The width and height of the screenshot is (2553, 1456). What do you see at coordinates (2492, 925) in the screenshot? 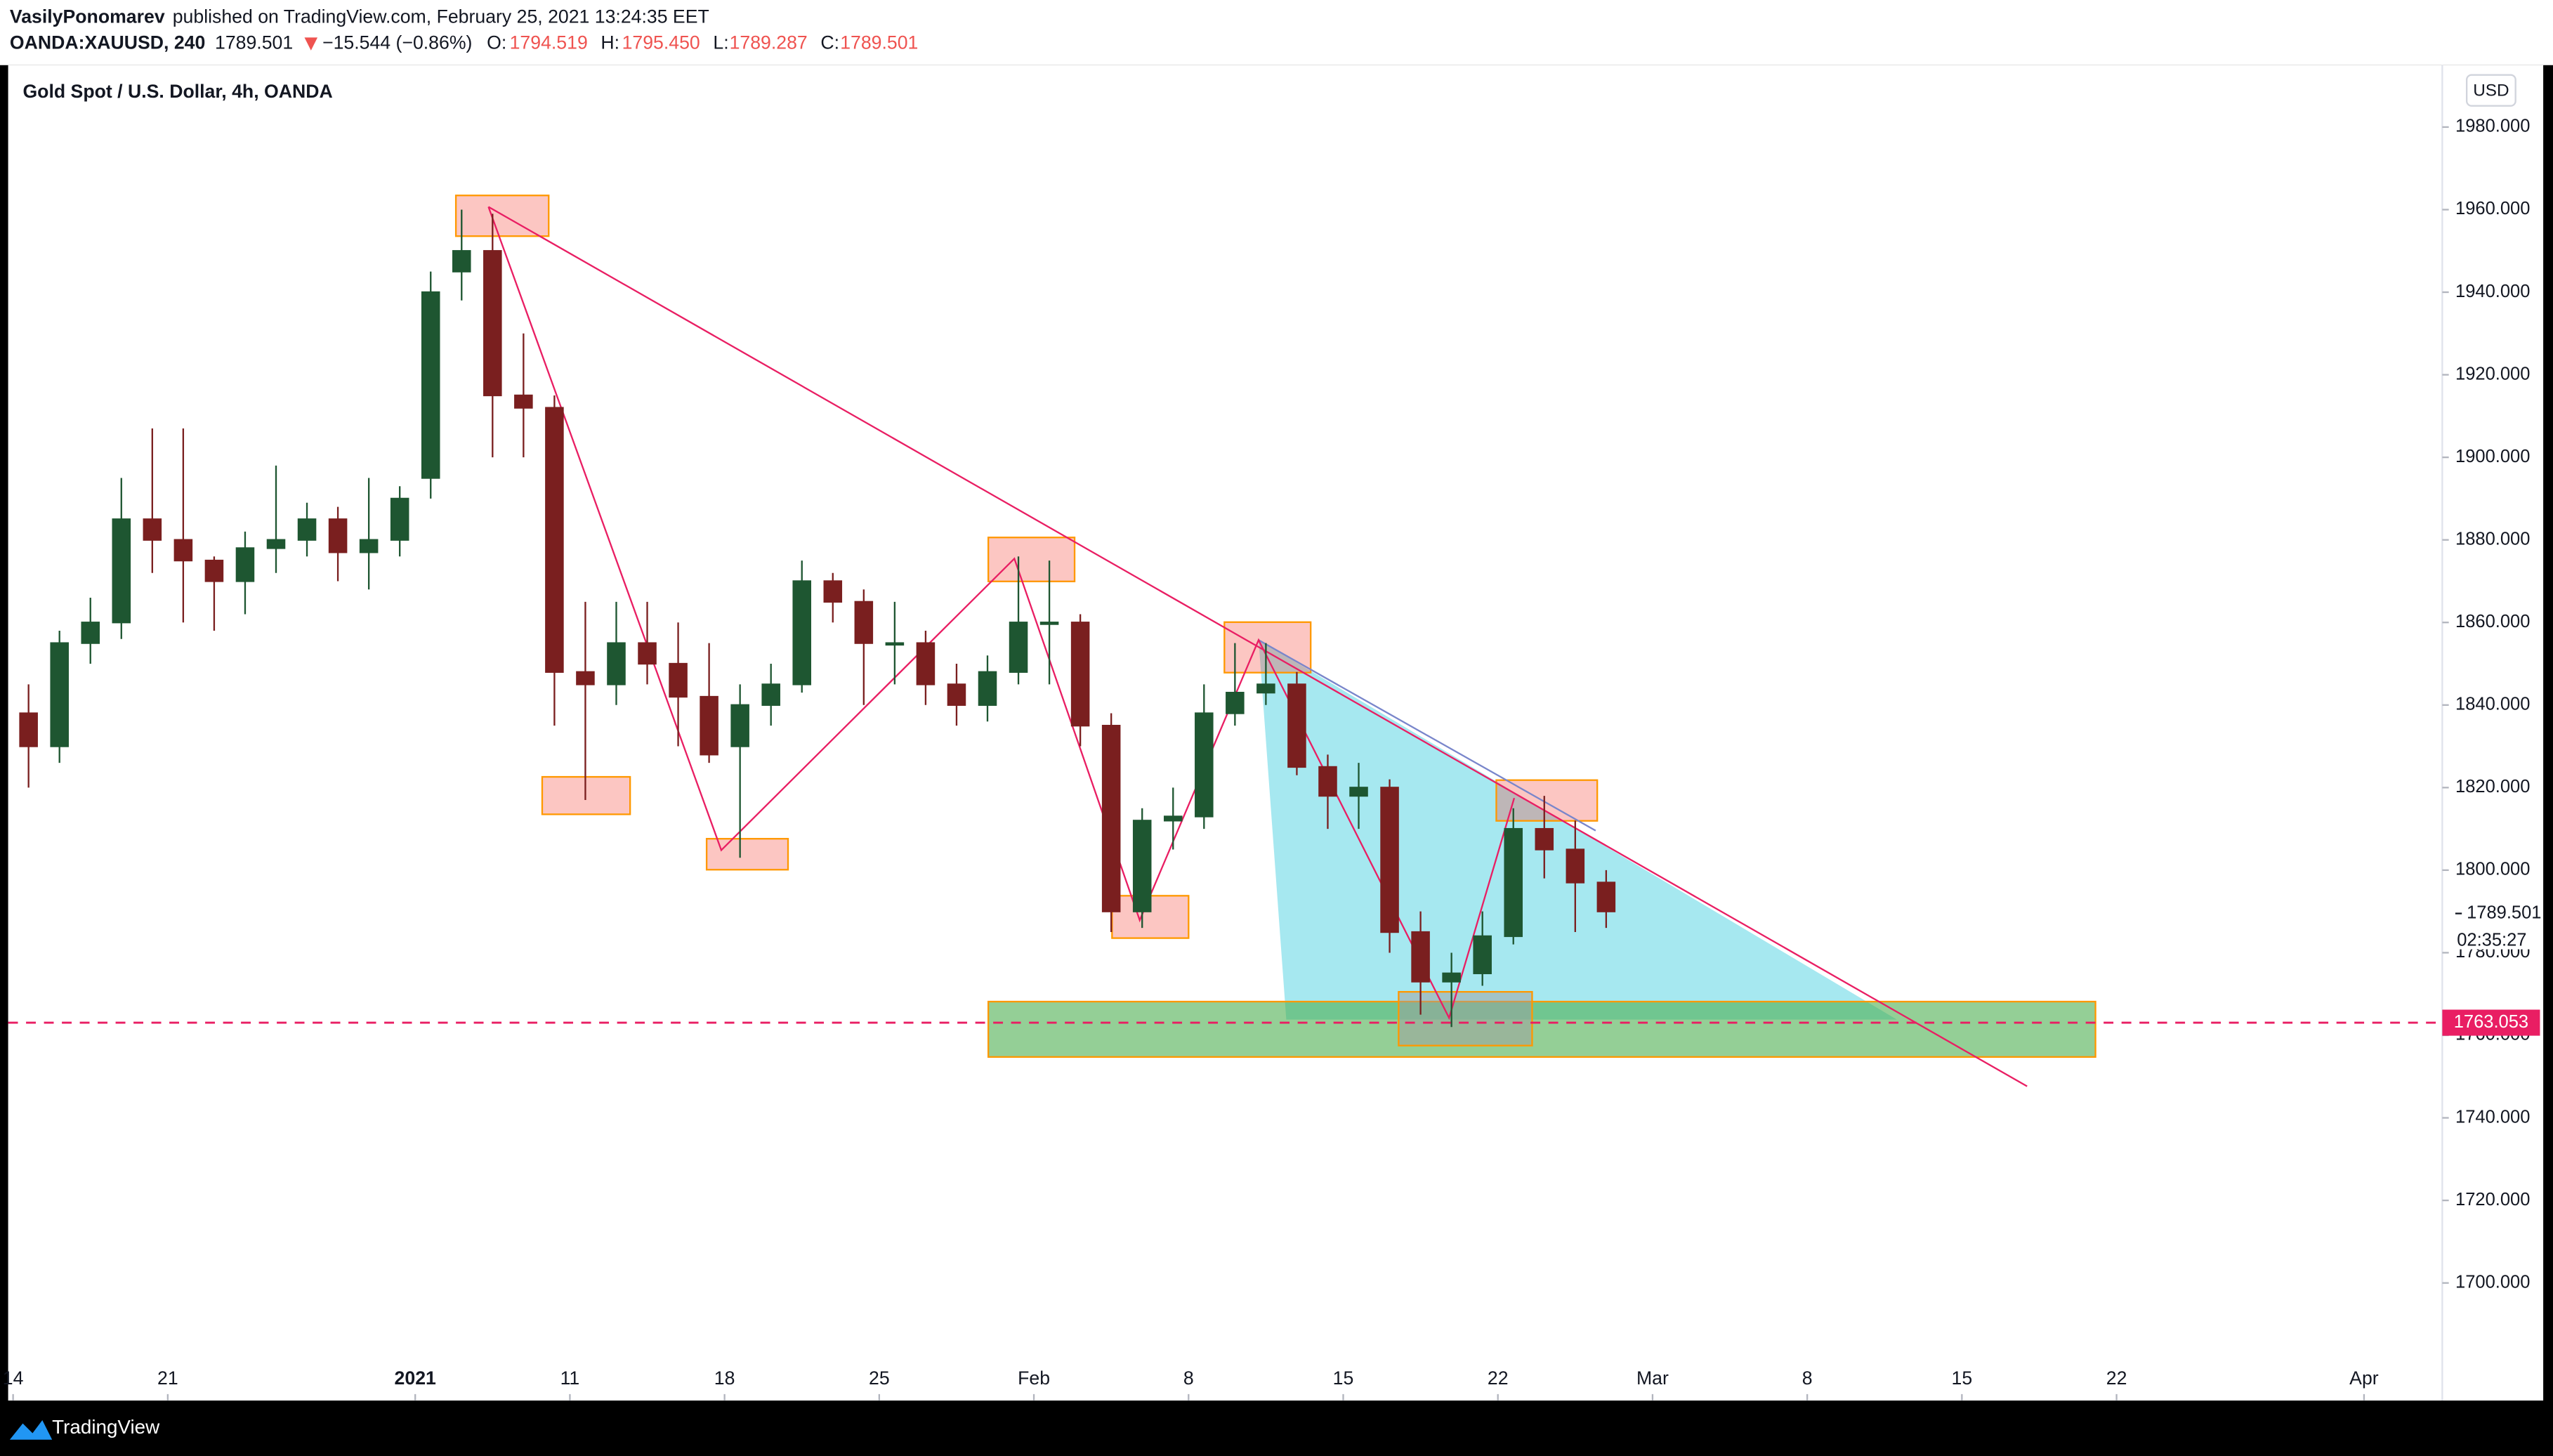
I see `last-price-box` at bounding box center [2492, 925].